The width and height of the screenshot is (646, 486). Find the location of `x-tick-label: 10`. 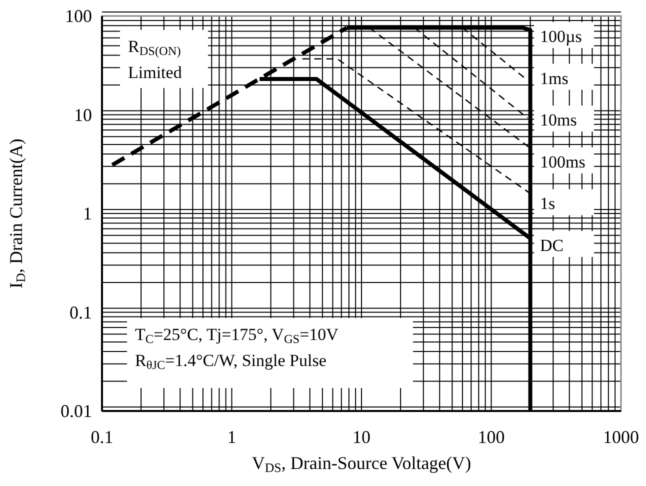

x-tick-label: 10 is located at coordinates (361, 437).